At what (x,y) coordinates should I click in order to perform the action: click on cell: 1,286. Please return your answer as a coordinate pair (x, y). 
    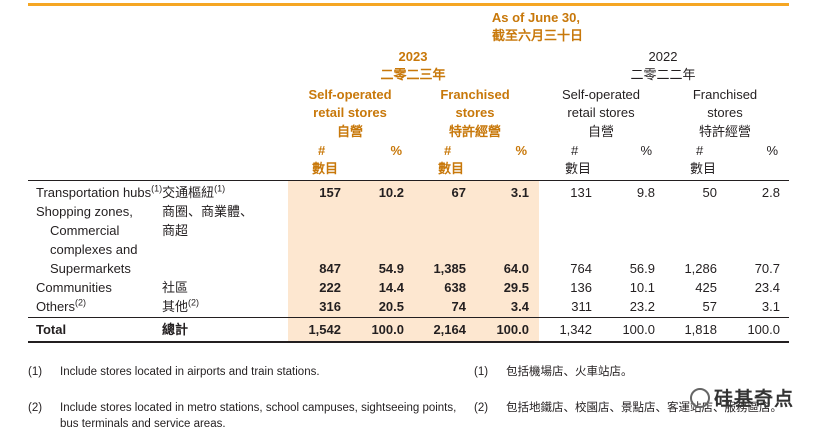
    Looking at the image, I should click on (700, 268).